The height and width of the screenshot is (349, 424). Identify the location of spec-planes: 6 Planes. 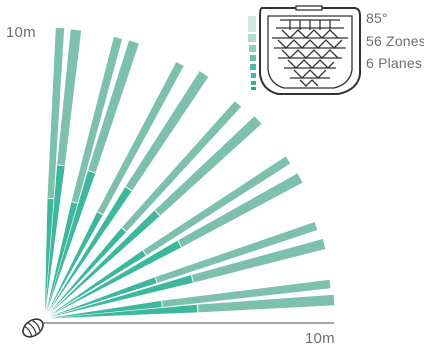
(394, 63).